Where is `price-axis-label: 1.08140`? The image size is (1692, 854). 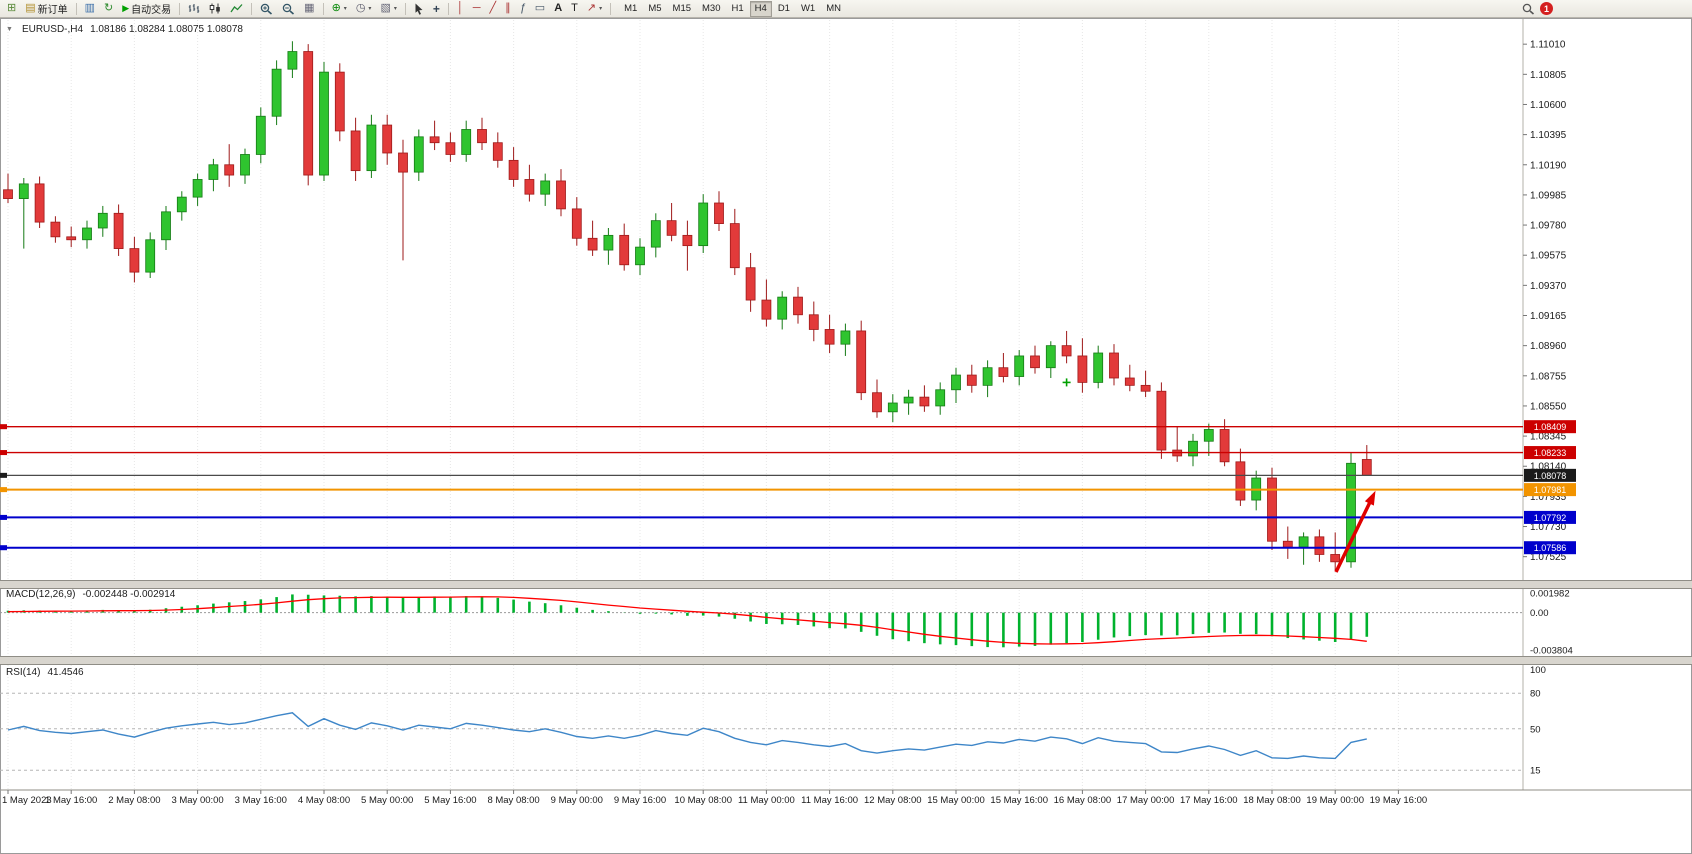
price-axis-label: 1.08140 is located at coordinates (1548, 467).